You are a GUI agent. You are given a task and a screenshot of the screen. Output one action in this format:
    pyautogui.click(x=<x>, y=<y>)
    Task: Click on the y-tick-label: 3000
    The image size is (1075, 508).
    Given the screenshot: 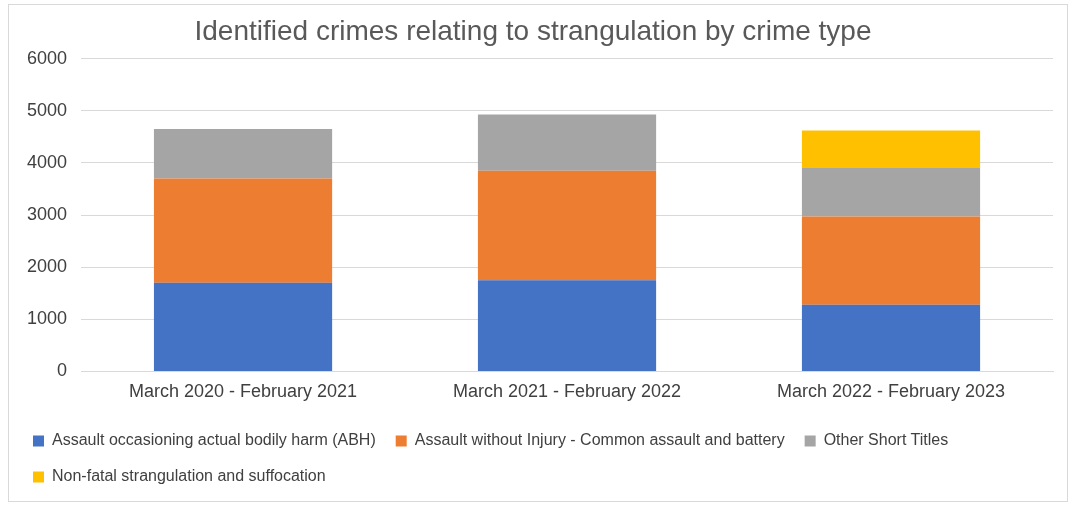 What is the action you would take?
    pyautogui.click(x=47, y=213)
    